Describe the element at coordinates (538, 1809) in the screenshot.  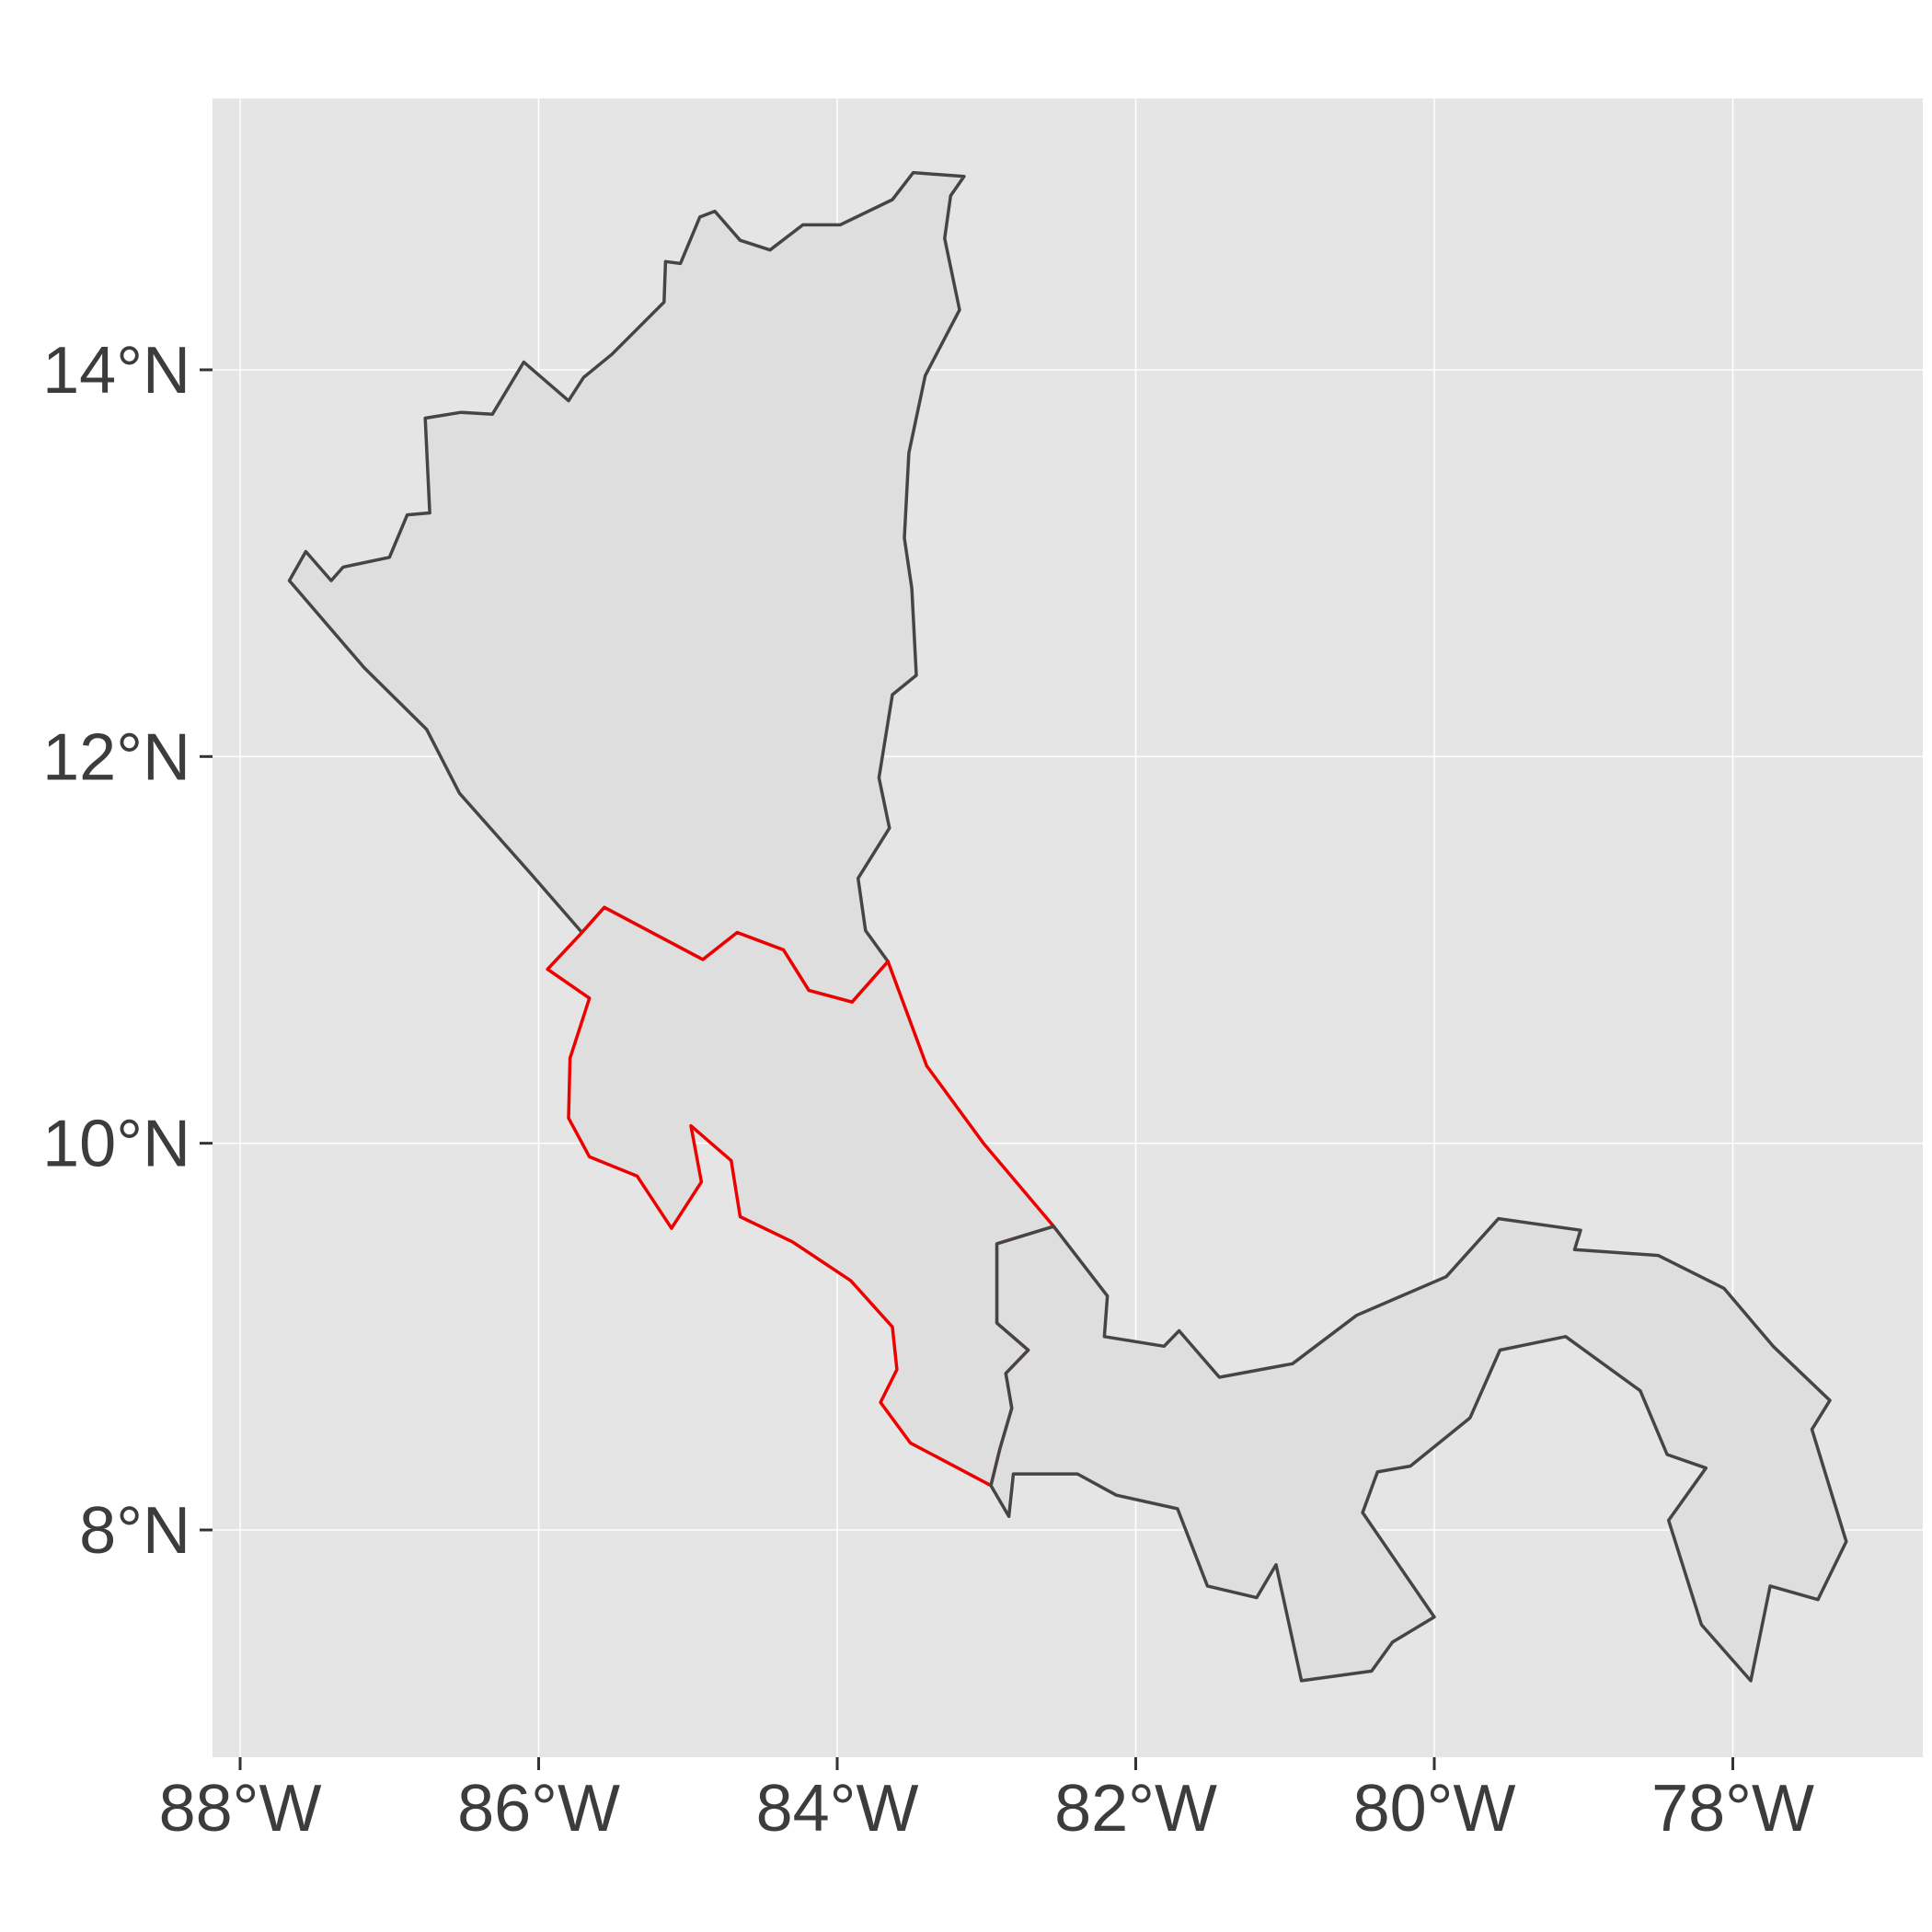
I see `x-tick-label: 86°W` at that location.